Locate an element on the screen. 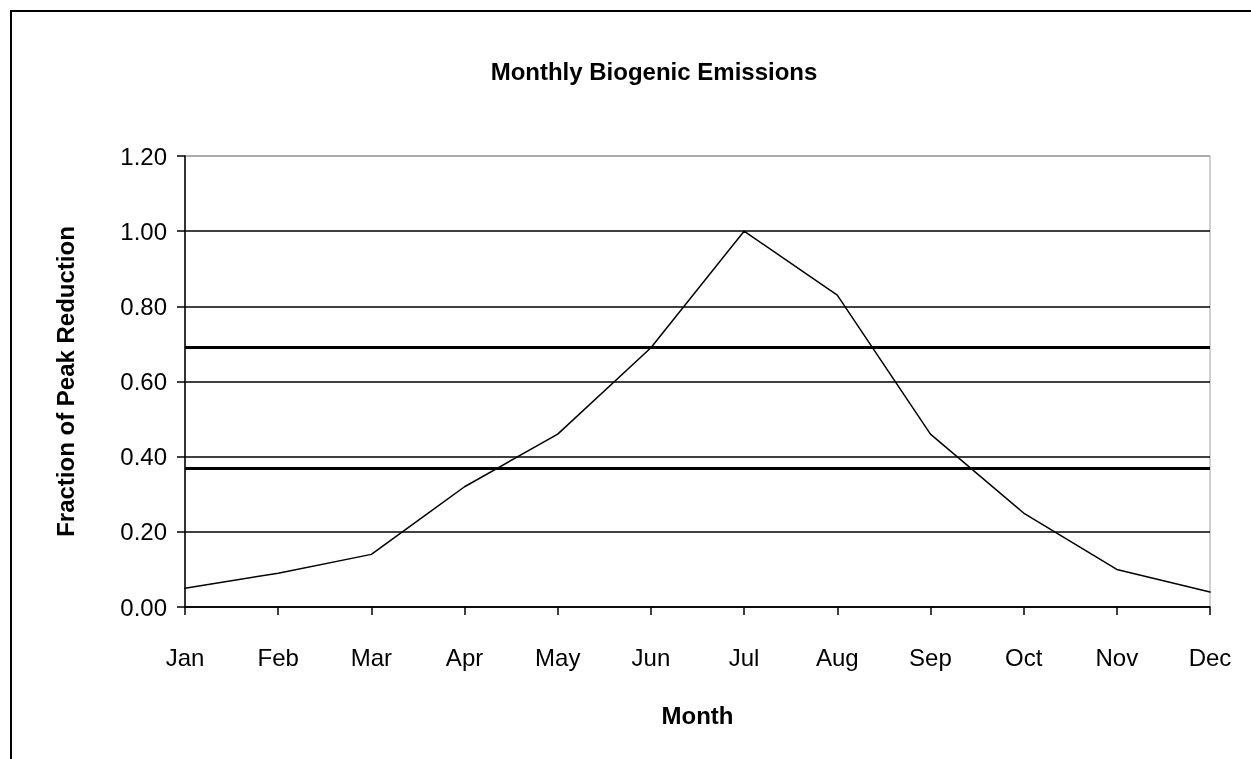  x-tick-label: Jan is located at coordinates (185, 657).